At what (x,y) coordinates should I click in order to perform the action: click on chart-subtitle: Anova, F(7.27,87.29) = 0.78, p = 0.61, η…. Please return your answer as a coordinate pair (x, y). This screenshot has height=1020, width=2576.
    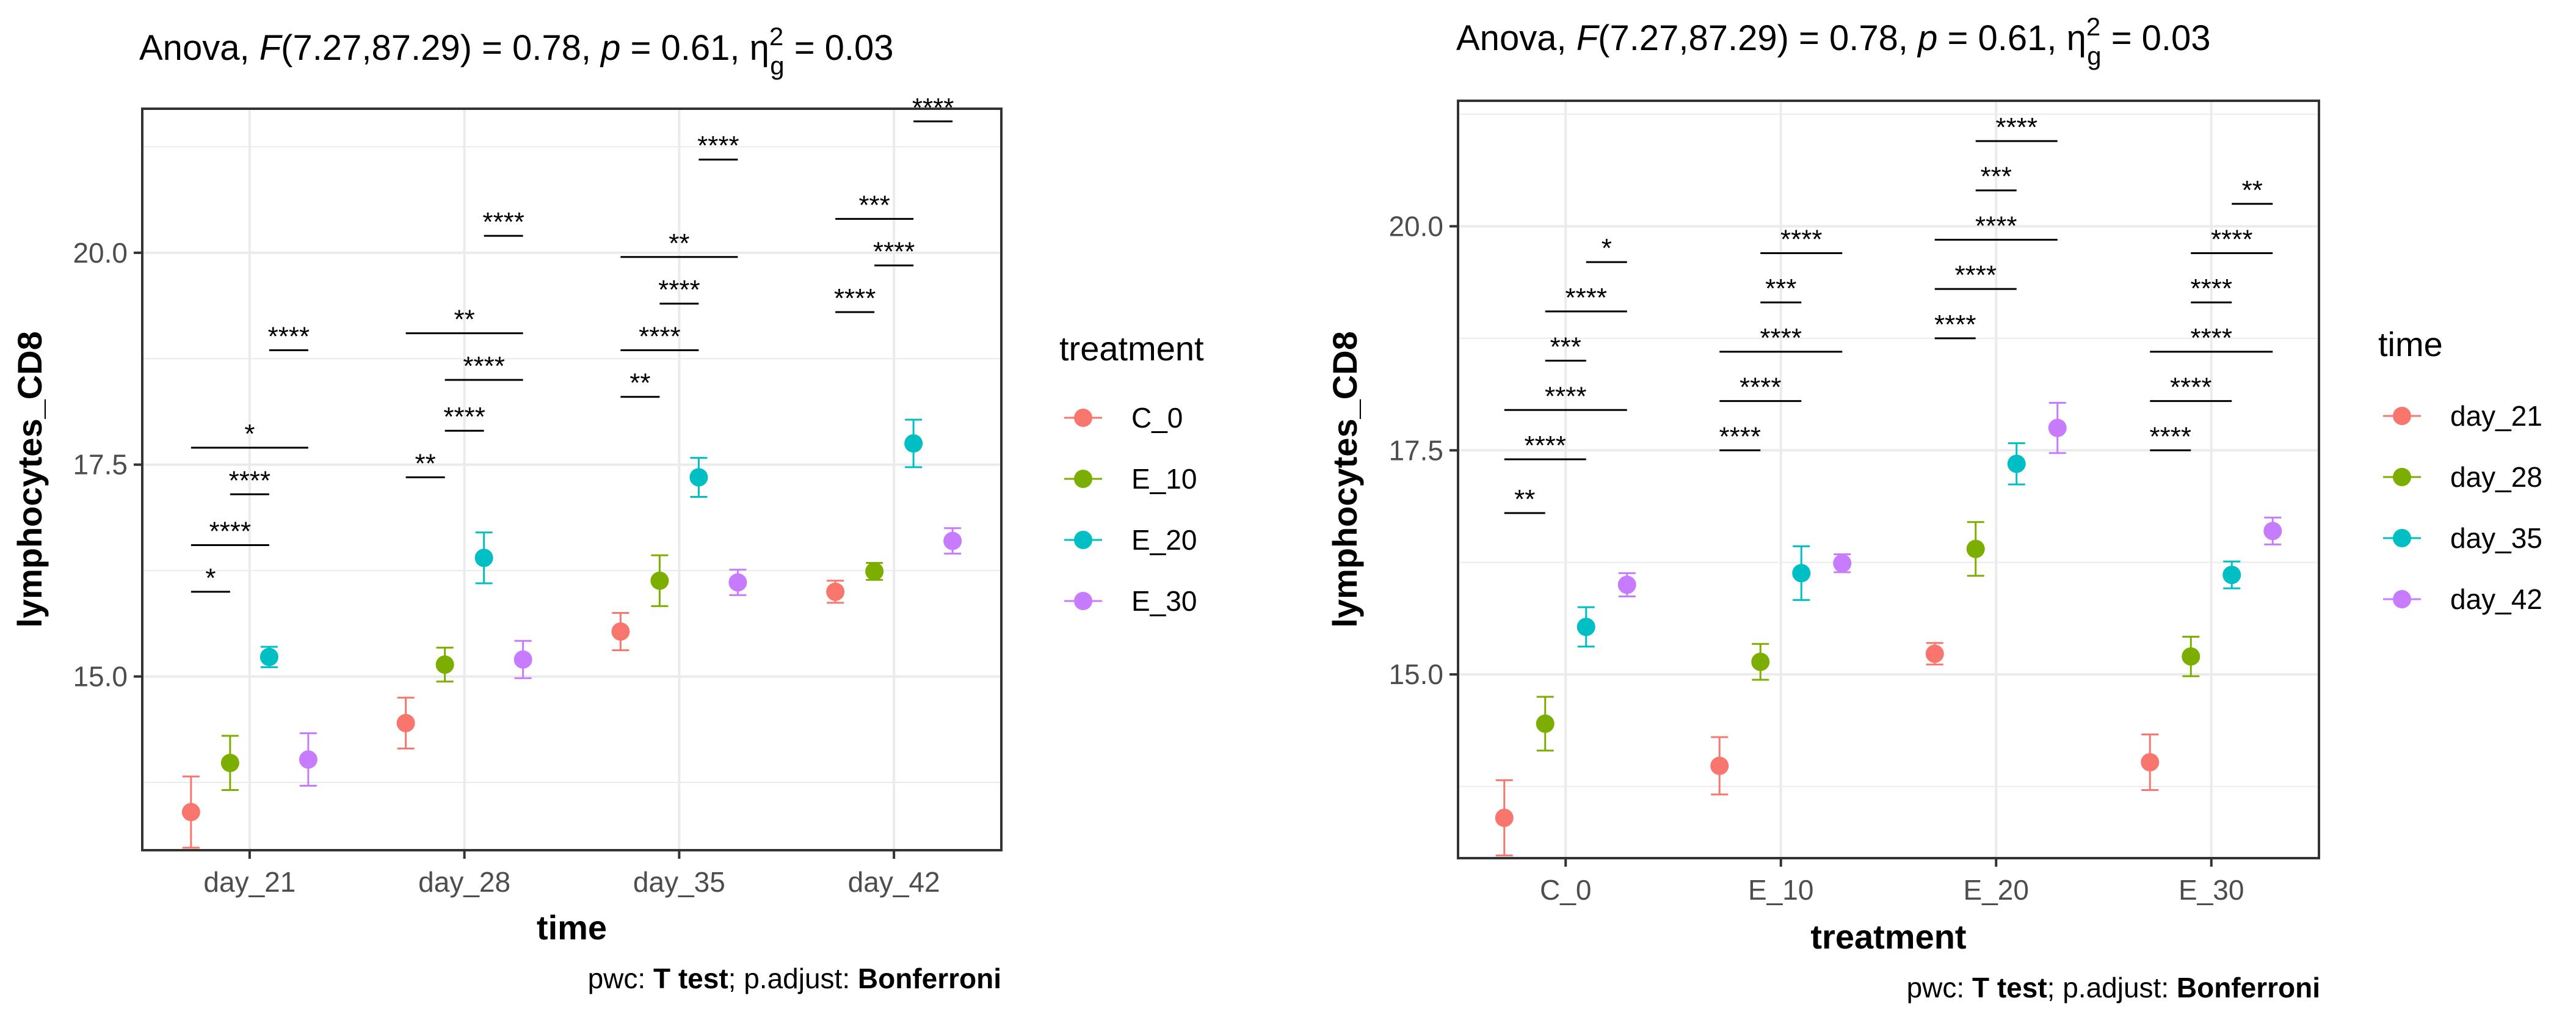
    Looking at the image, I should click on (516, 51).